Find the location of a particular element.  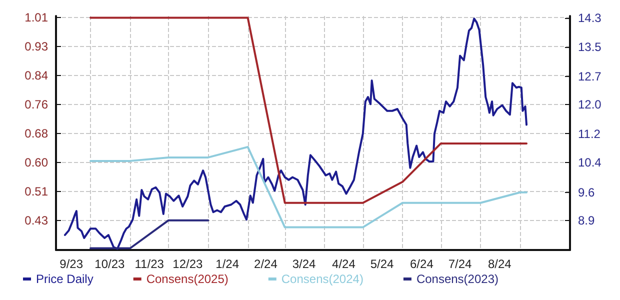

y-tick-label: 0.93 is located at coordinates (36, 47).